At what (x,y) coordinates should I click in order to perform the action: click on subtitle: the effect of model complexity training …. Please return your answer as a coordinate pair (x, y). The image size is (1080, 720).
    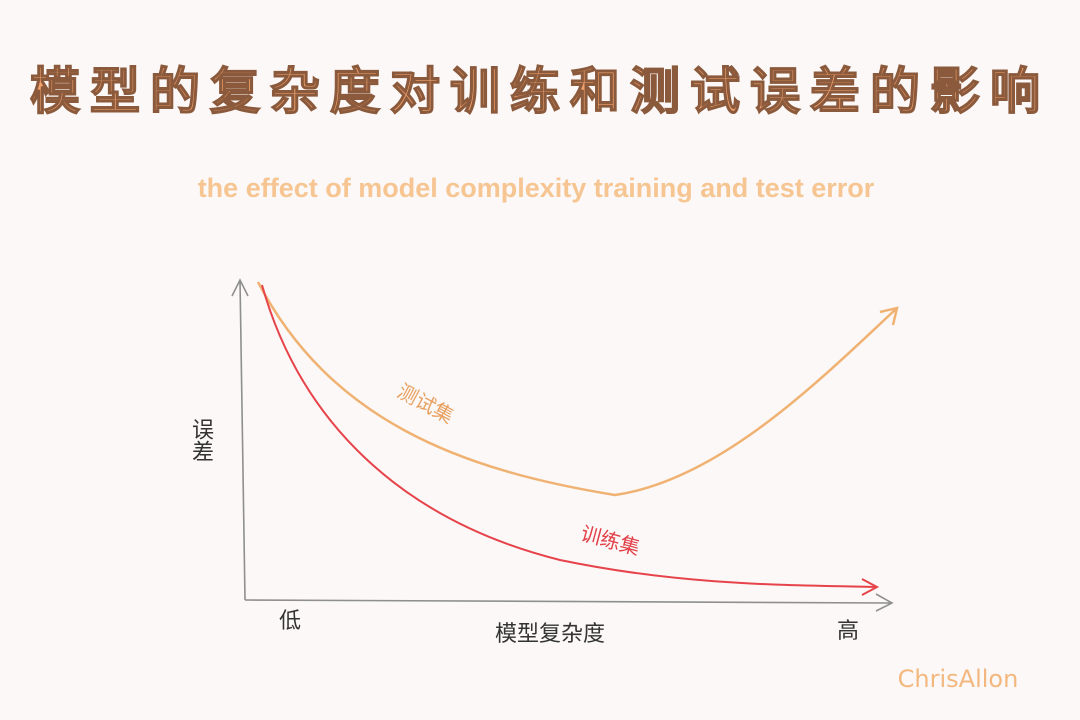
    Looking at the image, I should click on (536, 188).